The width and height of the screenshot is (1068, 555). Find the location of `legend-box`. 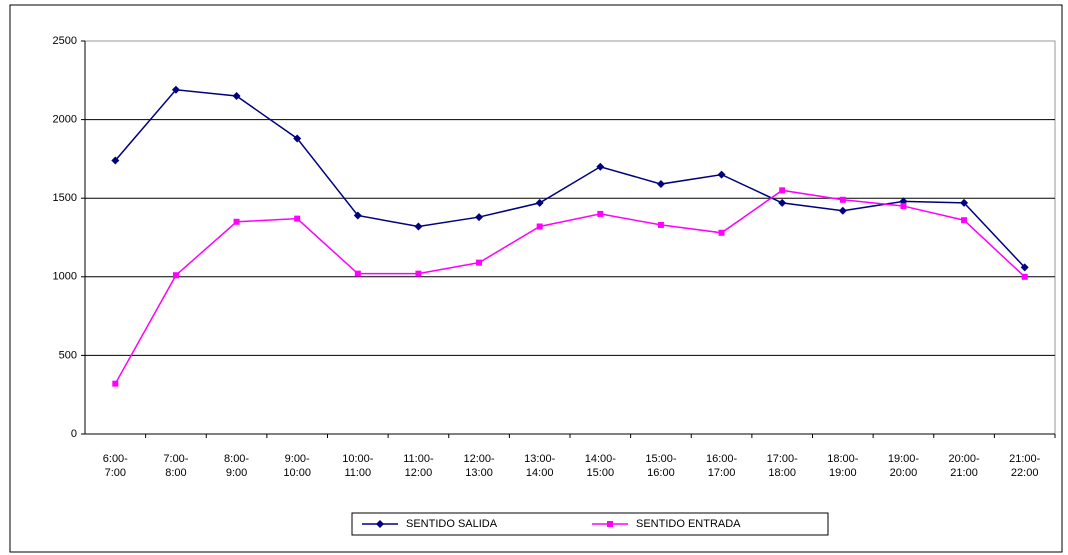

legend-box is located at coordinates (590, 524).